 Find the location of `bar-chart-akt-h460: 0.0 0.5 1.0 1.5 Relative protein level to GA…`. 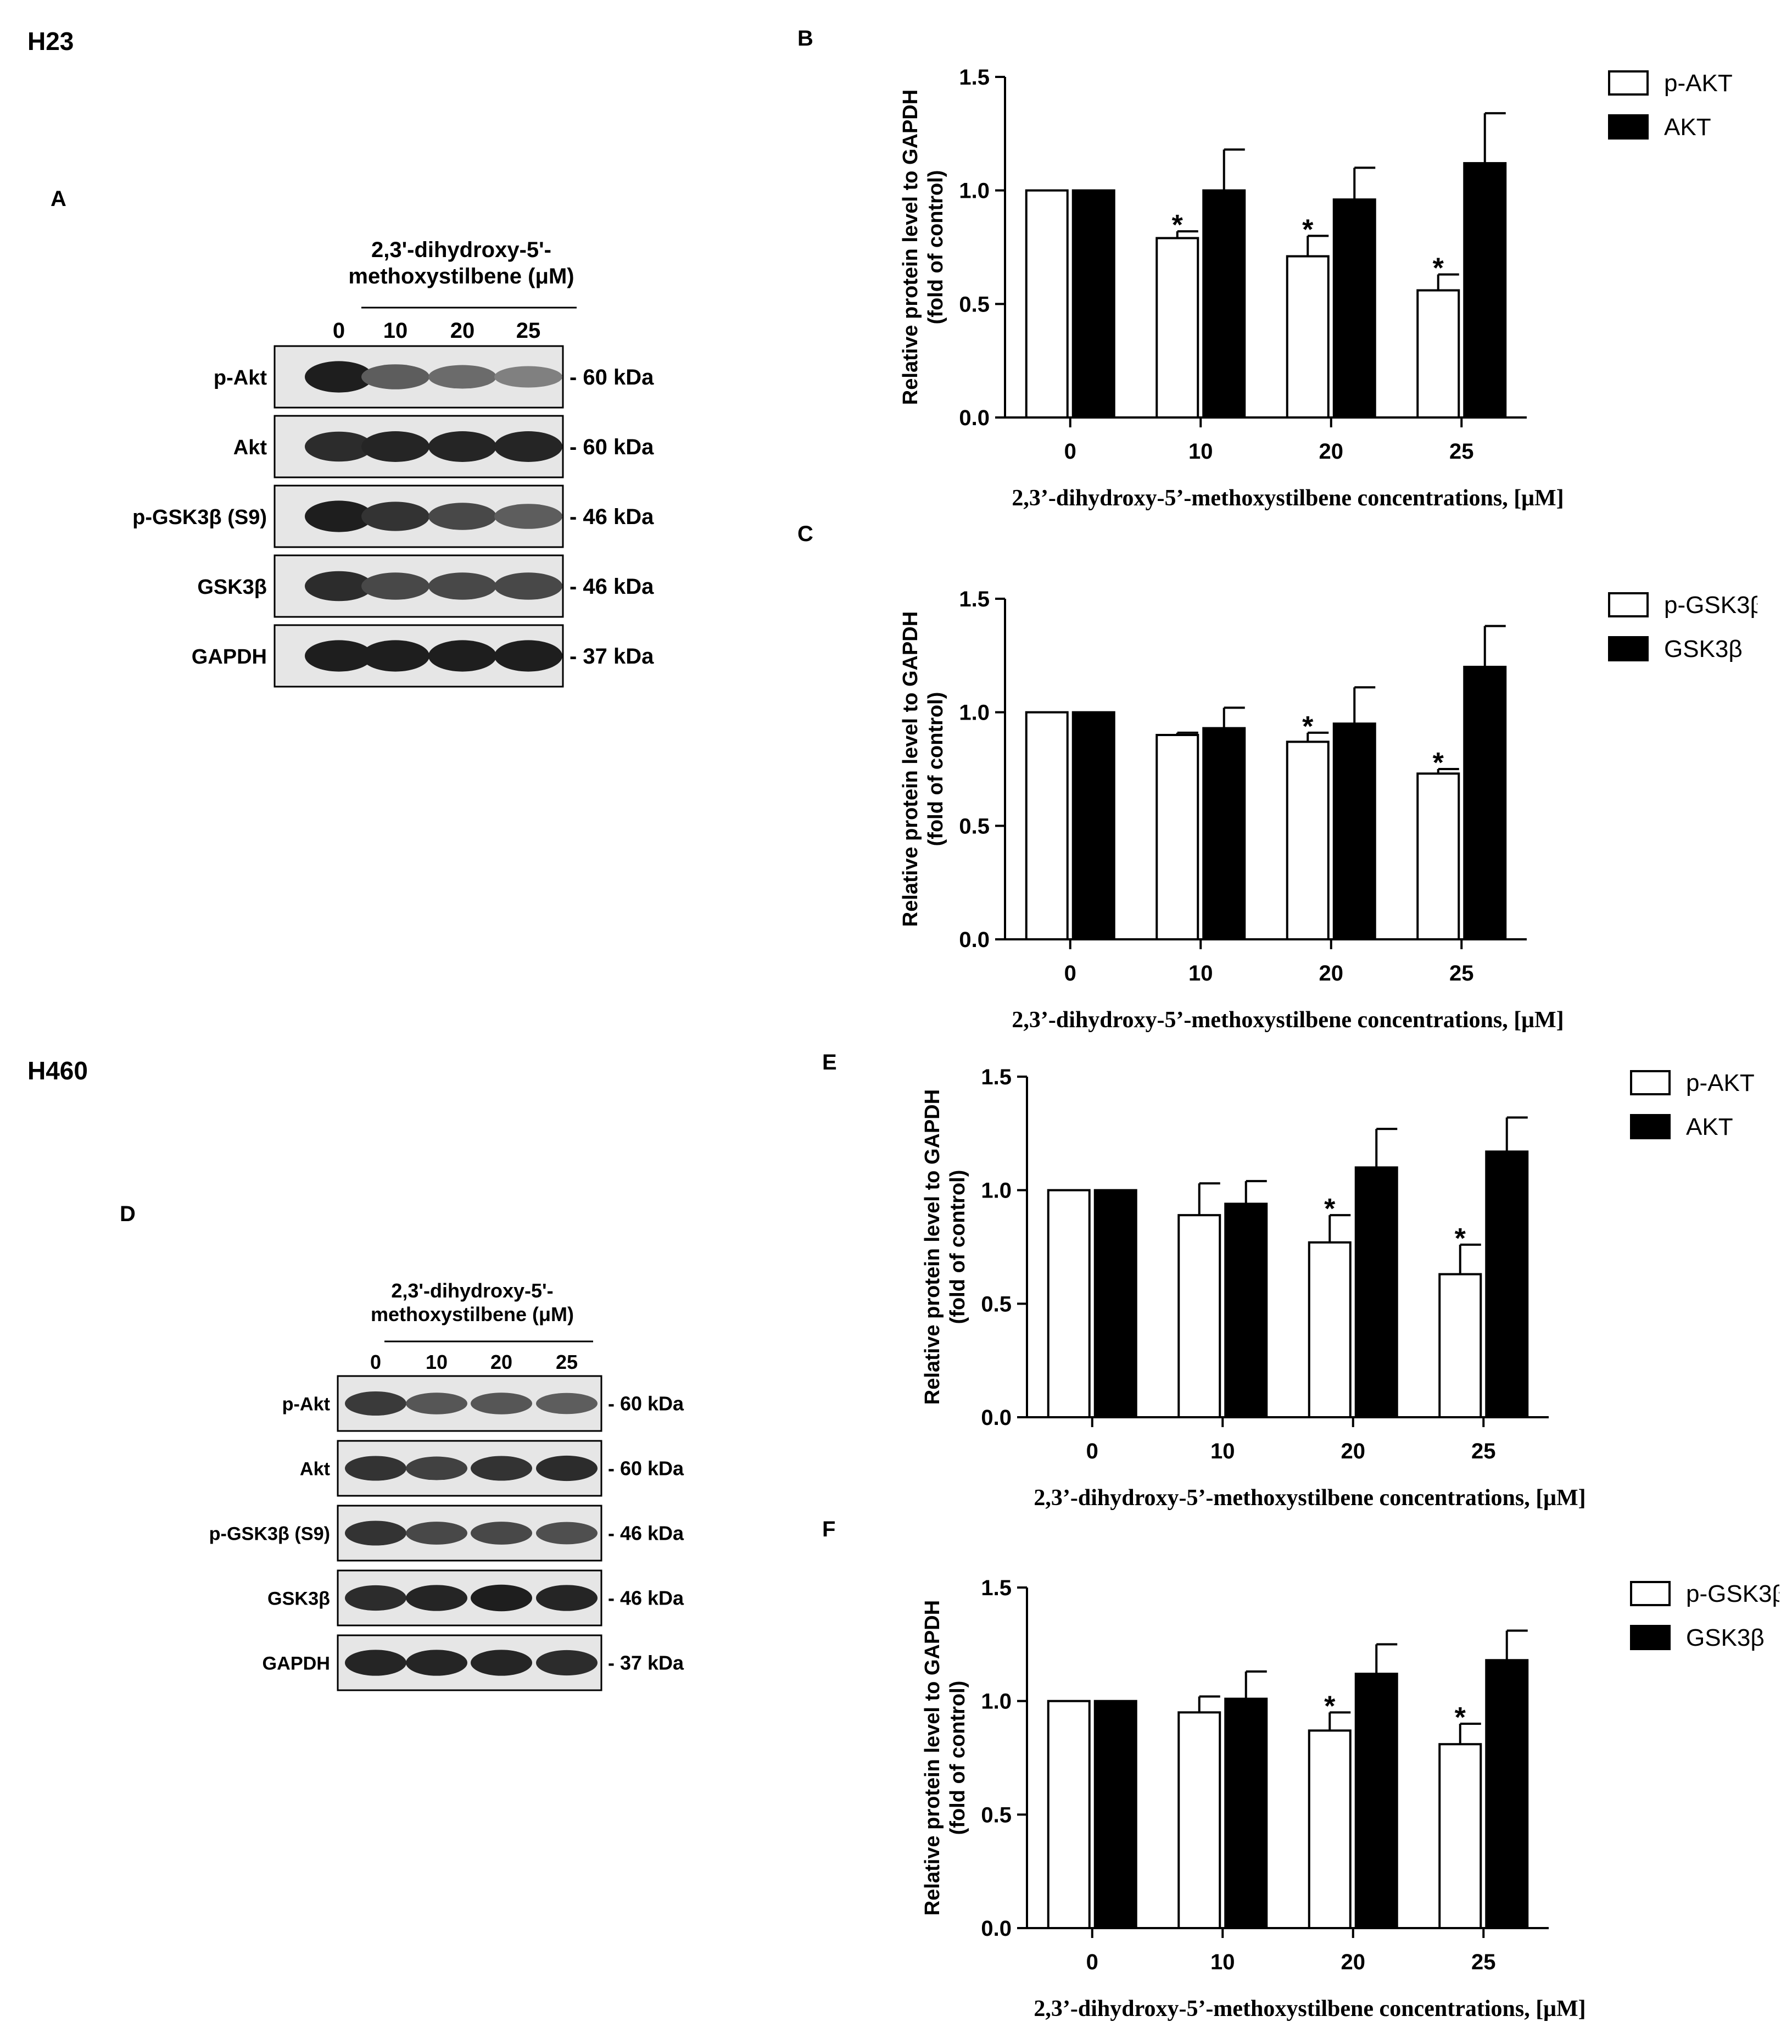

bar-chart-akt-h460: 0.0 0.5 1.0 1.5 Relative protein level to GA… is located at coordinates (1338, 1288).